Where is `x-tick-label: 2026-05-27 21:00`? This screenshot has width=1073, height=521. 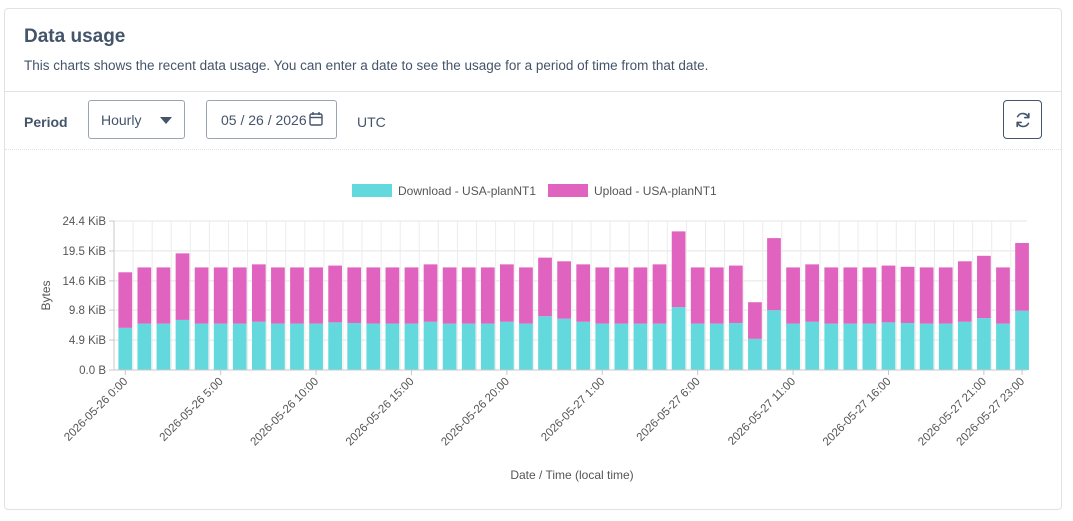
x-tick-label: 2026-05-27 21:00 is located at coordinates (952, 412).